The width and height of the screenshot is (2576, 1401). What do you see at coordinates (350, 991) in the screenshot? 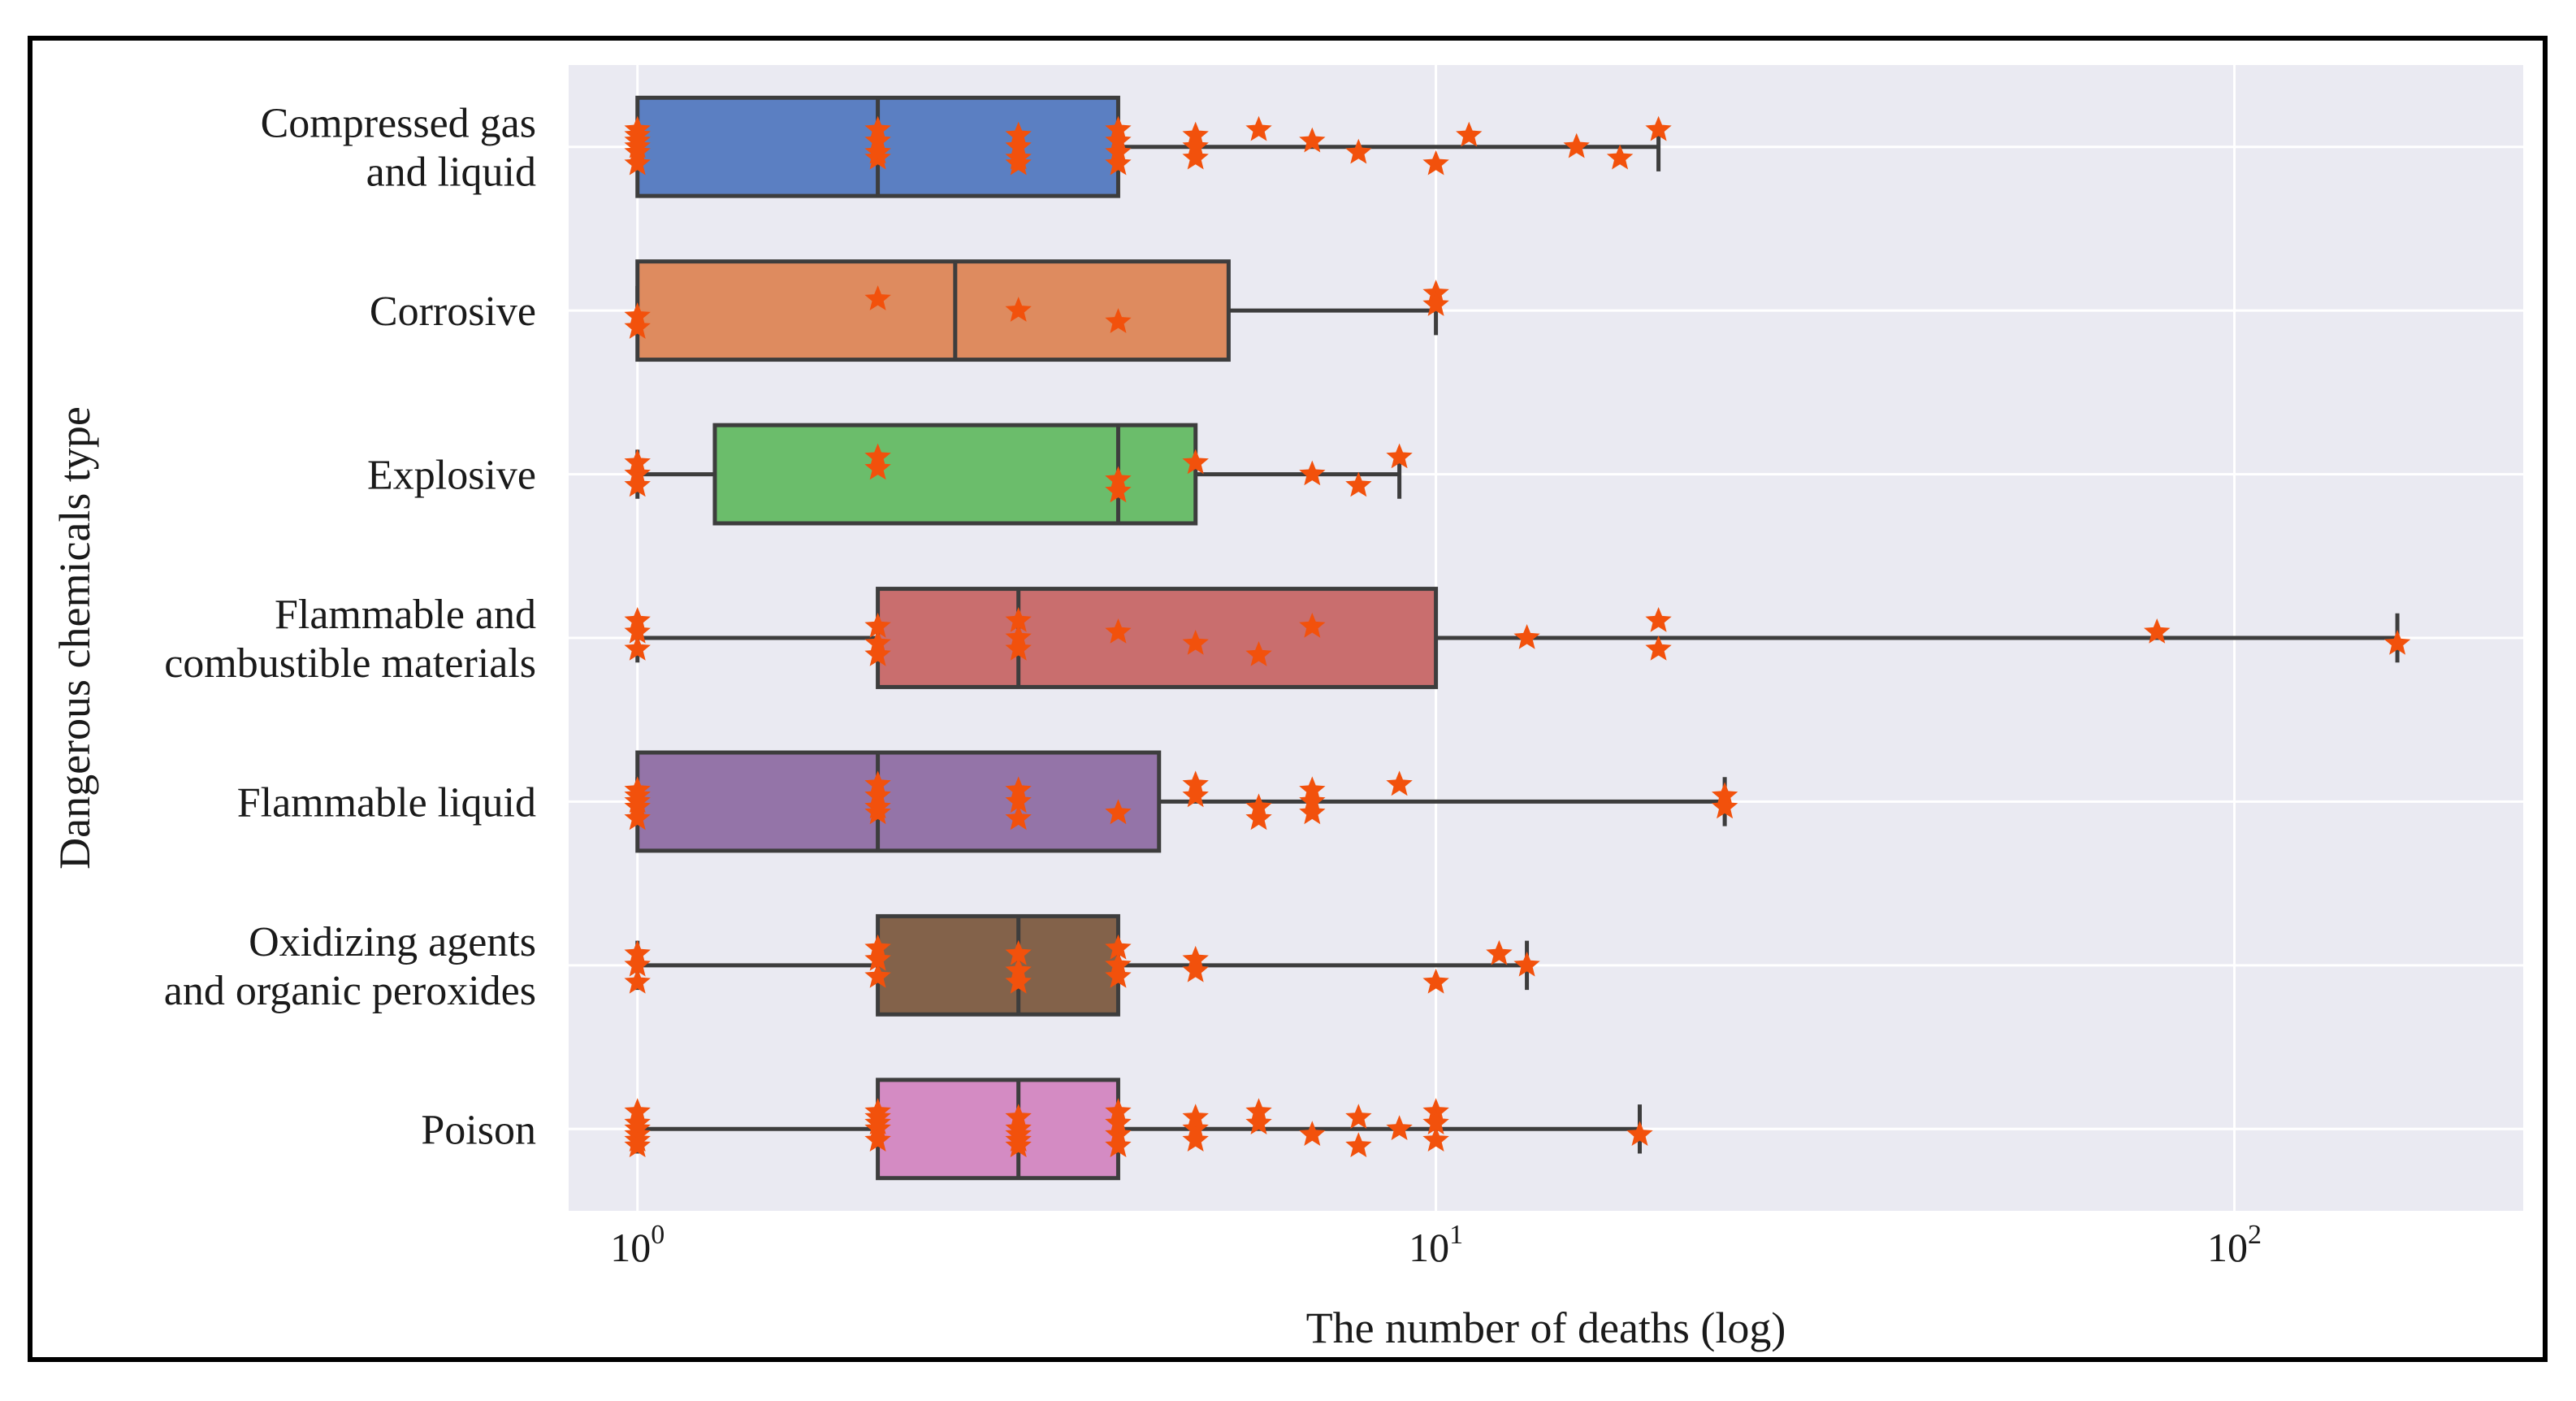
I see `category-label: and organic peroxides` at bounding box center [350, 991].